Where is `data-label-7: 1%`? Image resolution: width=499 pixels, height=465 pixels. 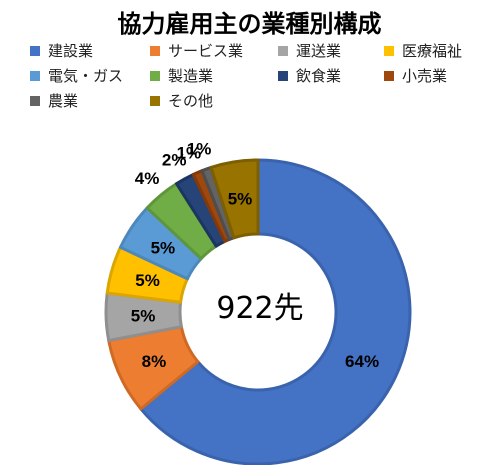
data-label-7: 1% is located at coordinates (189, 152).